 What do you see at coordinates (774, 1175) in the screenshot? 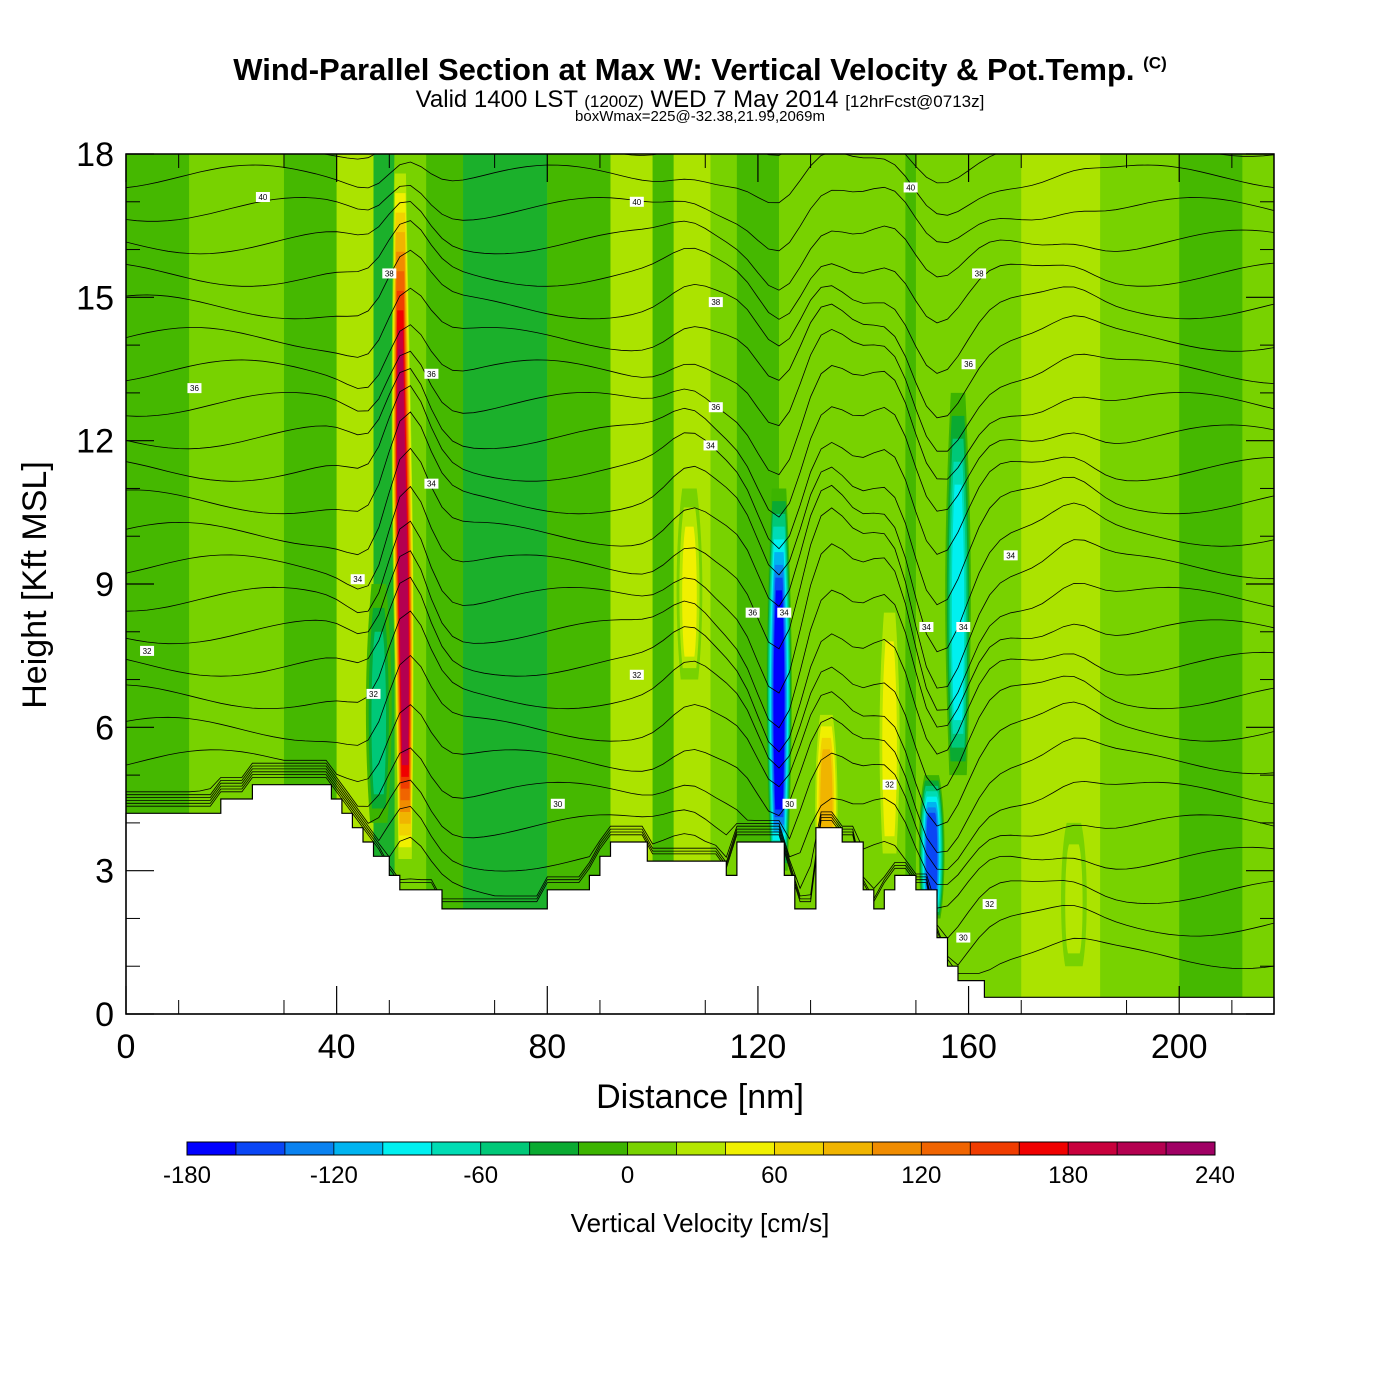
I see `colorbar-tick-label: 60` at bounding box center [774, 1175].